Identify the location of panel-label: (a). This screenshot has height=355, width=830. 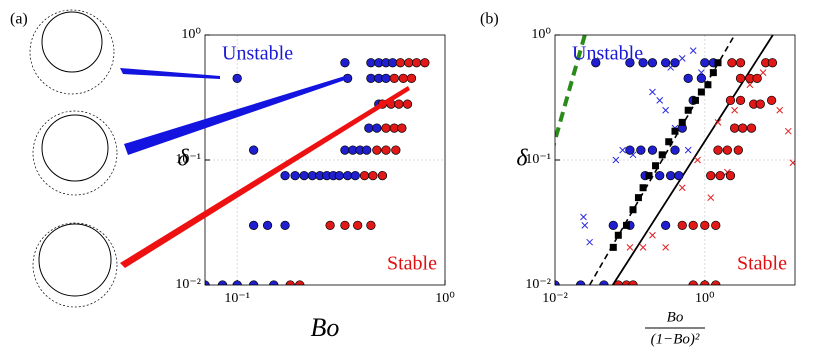
(19, 19).